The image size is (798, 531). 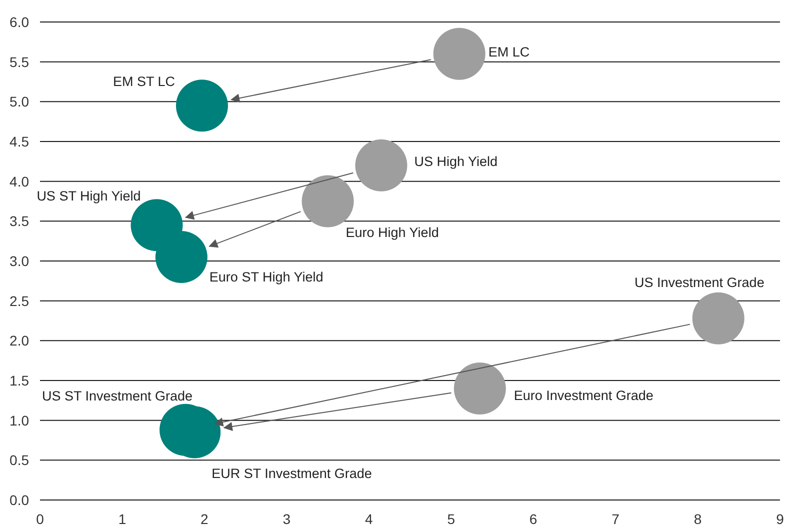 What do you see at coordinates (117, 396) in the screenshot?
I see `annotation: US ST Investment Grade` at bounding box center [117, 396].